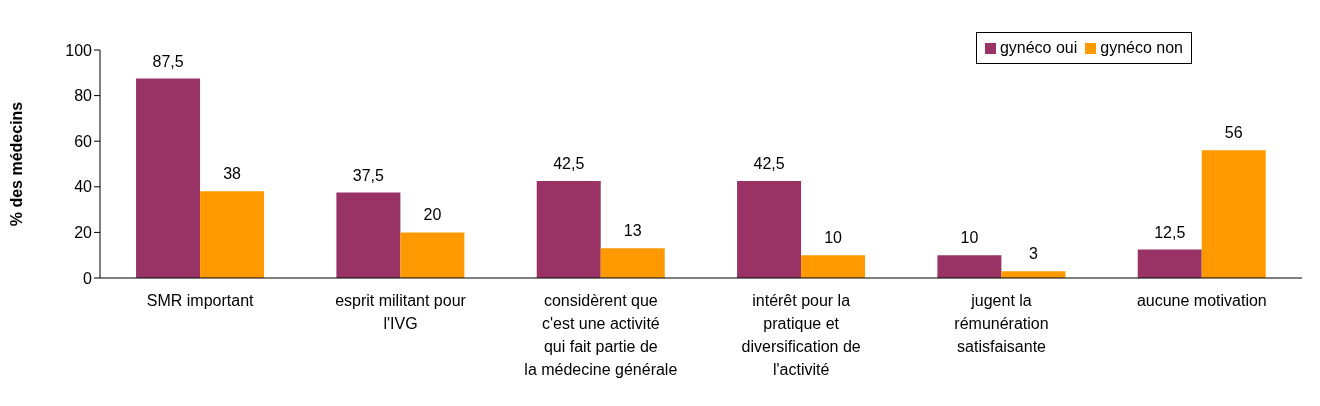 This screenshot has width=1320, height=406. Describe the element at coordinates (1001, 323) in the screenshot. I see `x-tick-label: jugent la rémunération satisfaisante` at that location.